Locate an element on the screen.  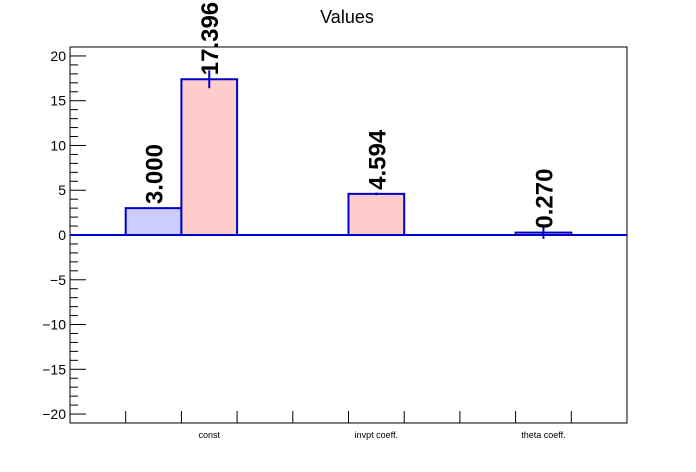
x-axis: const invpt coeff. theta coeff. is located at coordinates (348, 425).